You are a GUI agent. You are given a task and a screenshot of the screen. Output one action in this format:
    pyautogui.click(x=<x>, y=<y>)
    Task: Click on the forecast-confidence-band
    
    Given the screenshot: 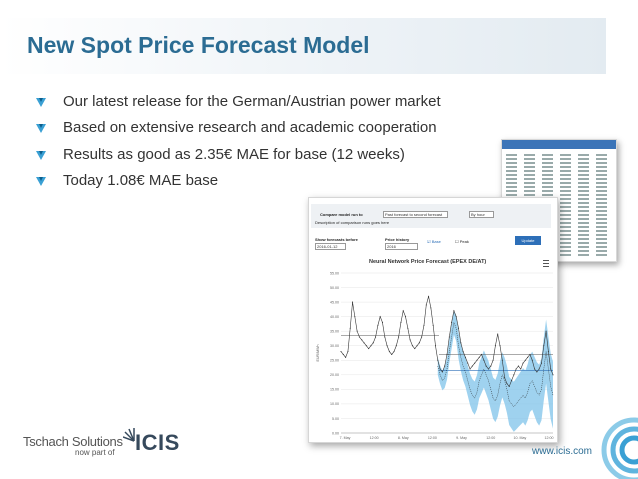 What is the action you would take?
    pyautogui.click(x=495, y=371)
    